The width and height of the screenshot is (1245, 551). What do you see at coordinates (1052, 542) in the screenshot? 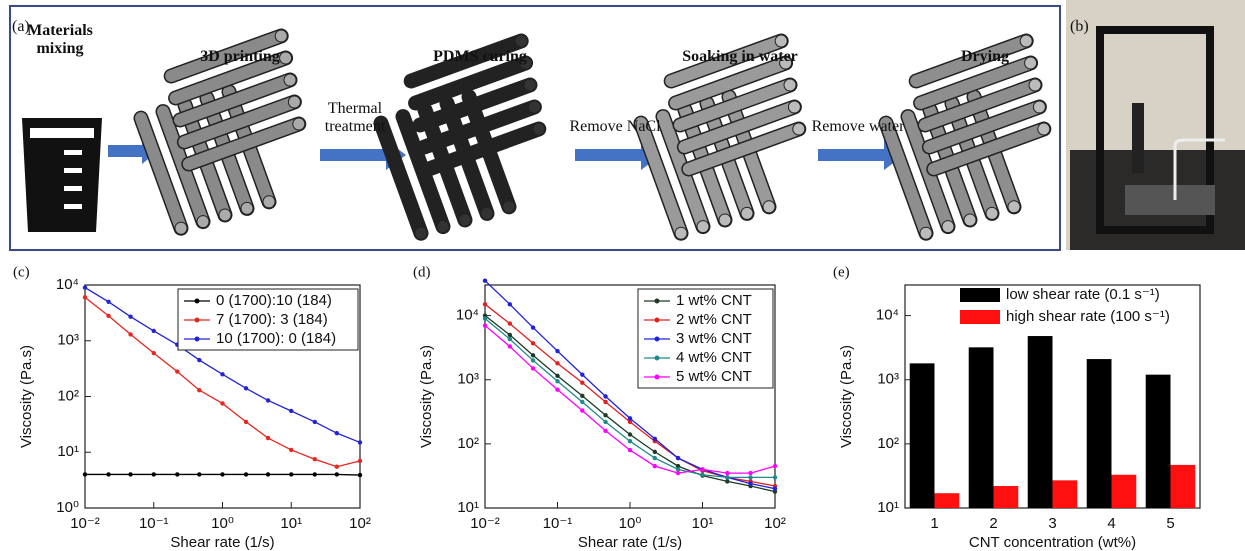
I see `x-axis-title: CNT concentration (wt%)` at bounding box center [1052, 542].